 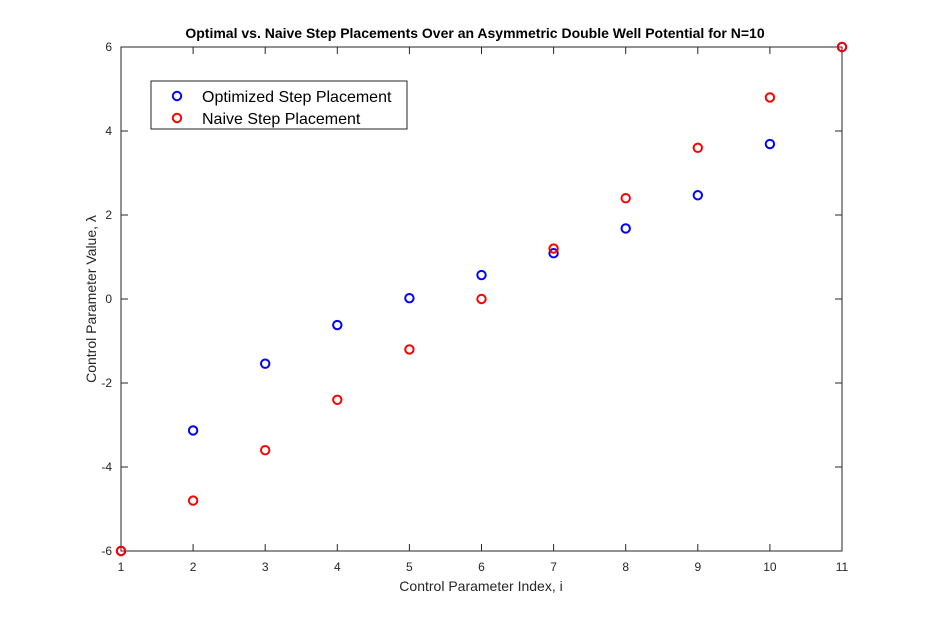 I want to click on y-tick-label: 0, so click(x=108, y=299).